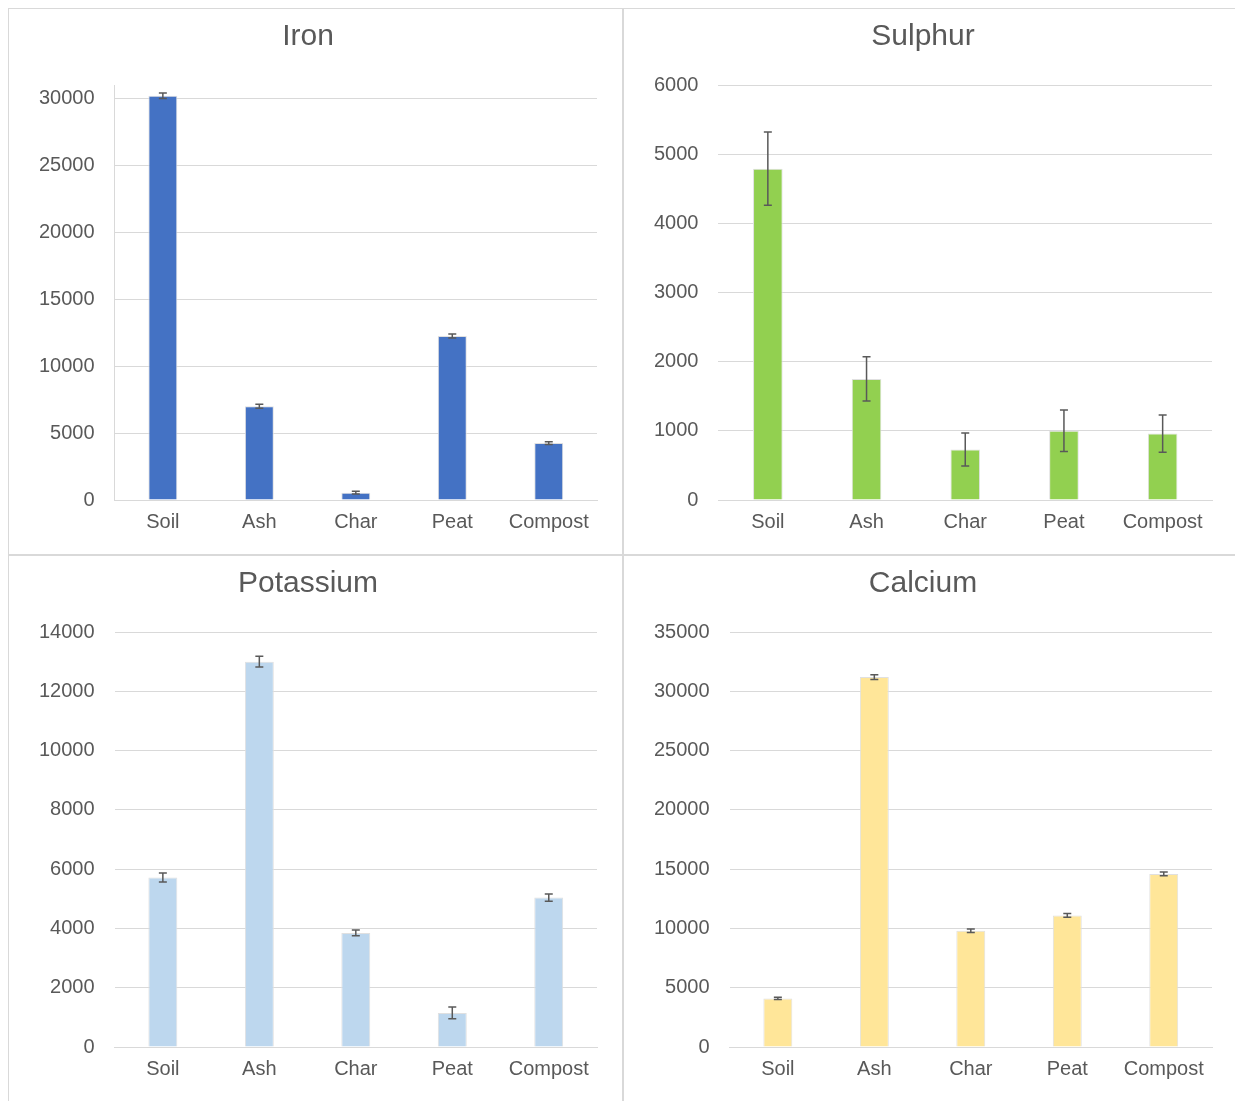  I want to click on y-tick-label: 3000, so click(676, 291).